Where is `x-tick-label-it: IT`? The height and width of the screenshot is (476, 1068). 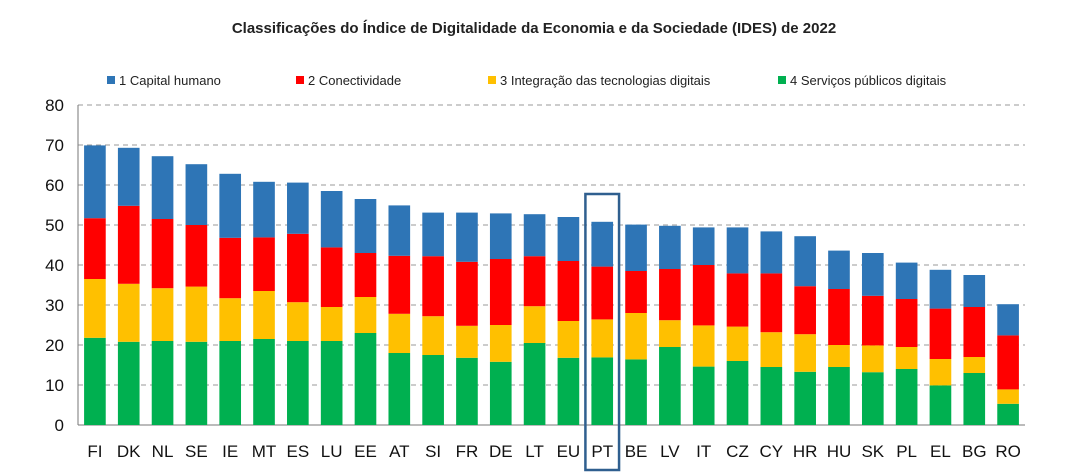
x-tick-label-it: IT is located at coordinates (703, 451).